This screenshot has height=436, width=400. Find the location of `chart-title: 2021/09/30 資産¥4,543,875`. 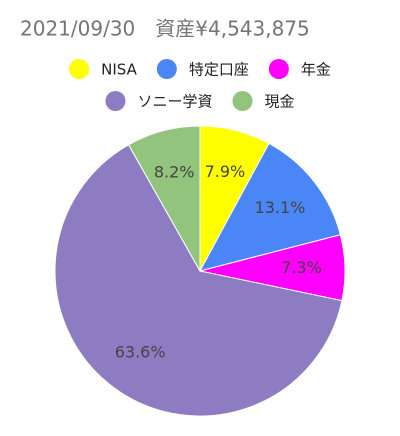

chart-title: 2021/09/30 資産¥4,543,875 is located at coordinates (165, 29).